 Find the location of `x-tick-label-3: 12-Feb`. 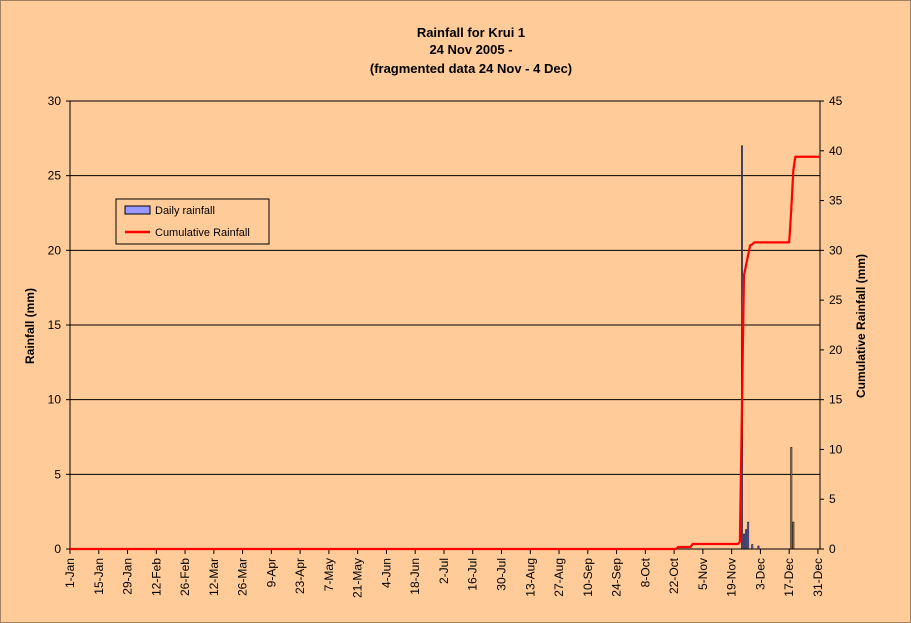

x-tick-label-3: 12-Feb is located at coordinates (156, 577).